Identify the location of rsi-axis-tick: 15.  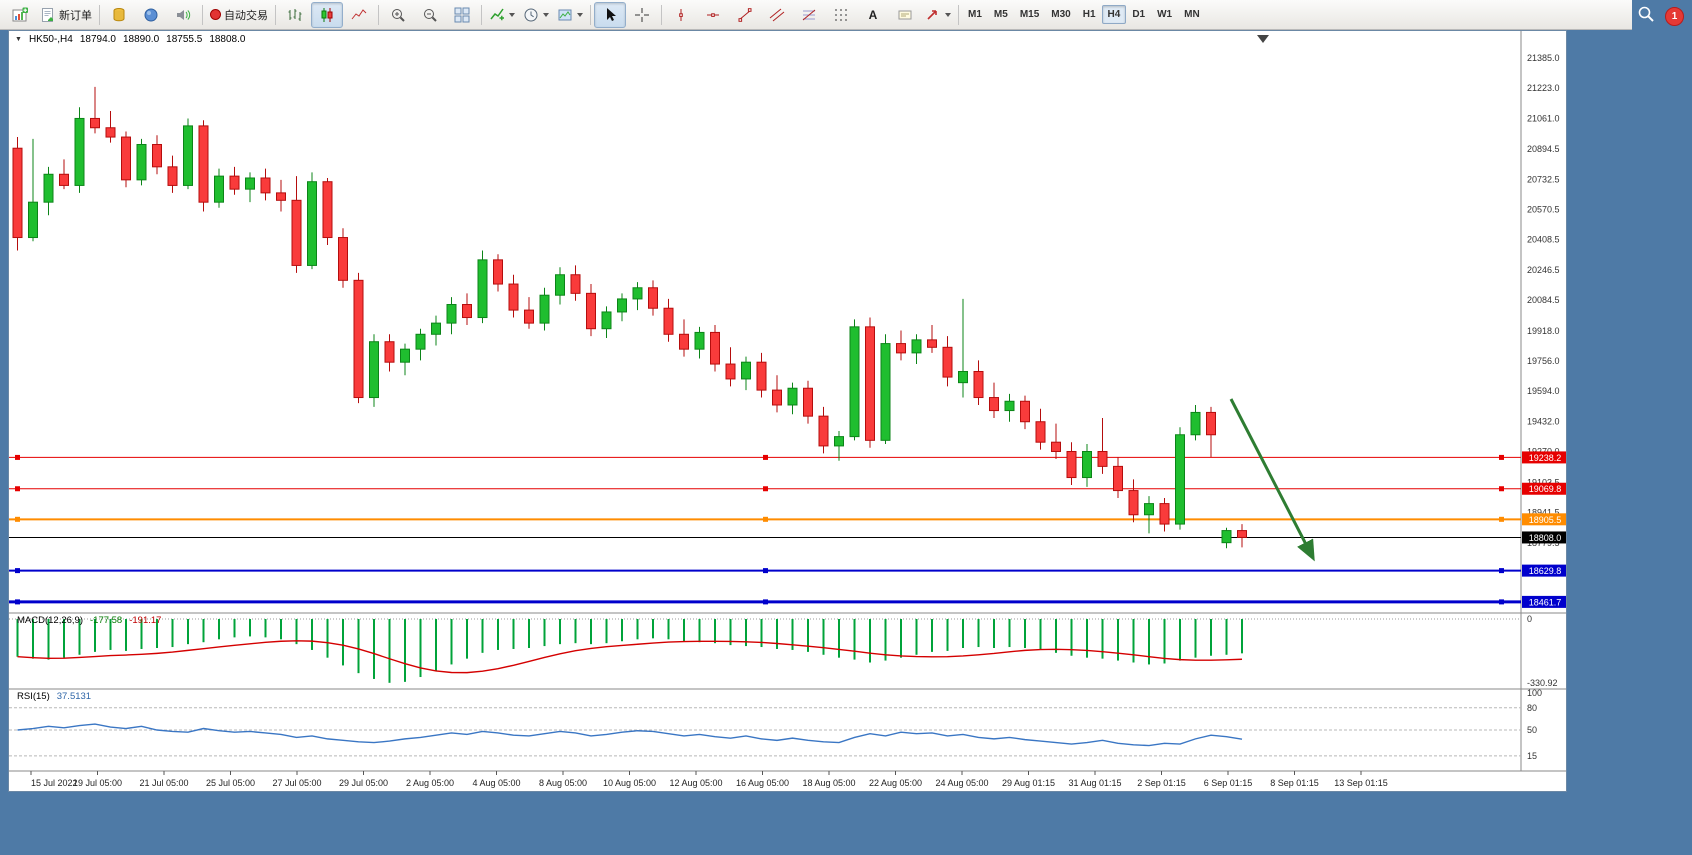
(1532, 756).